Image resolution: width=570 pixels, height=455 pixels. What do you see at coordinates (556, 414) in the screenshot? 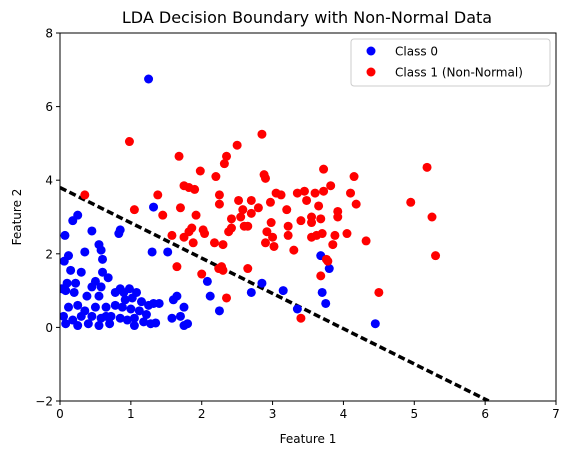
I see `x-tick-label: 7` at bounding box center [556, 414].